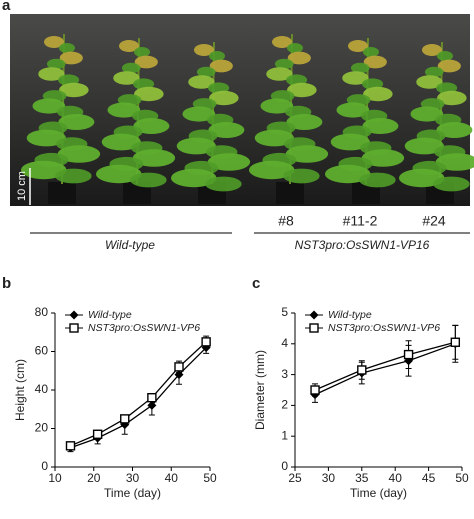 This screenshot has height=519, width=474. I want to click on y-tick-label: 1, so click(284, 435).